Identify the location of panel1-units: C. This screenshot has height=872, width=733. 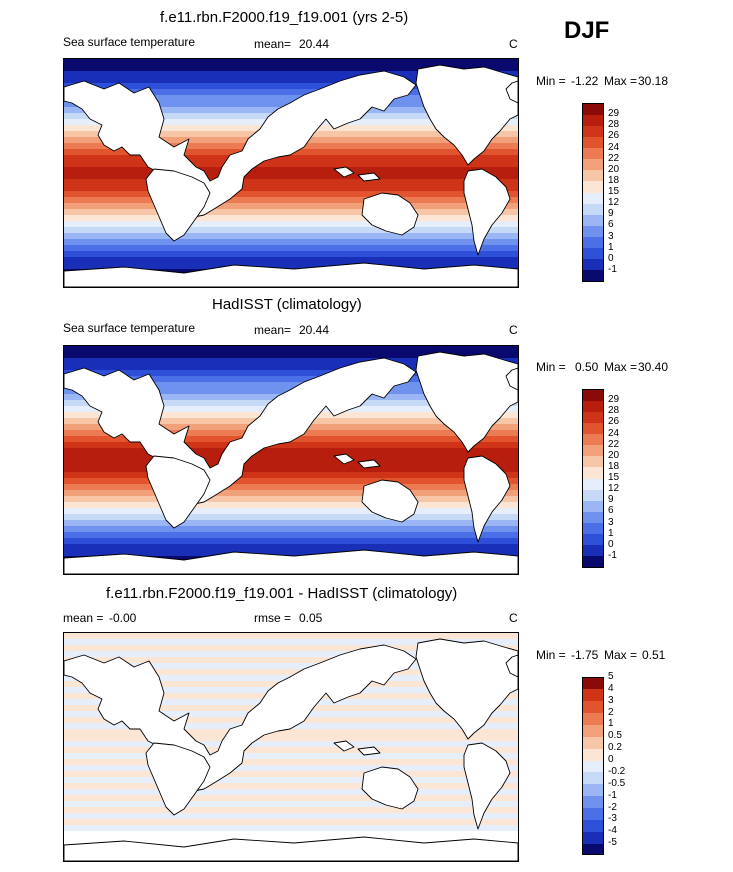
(513, 44).